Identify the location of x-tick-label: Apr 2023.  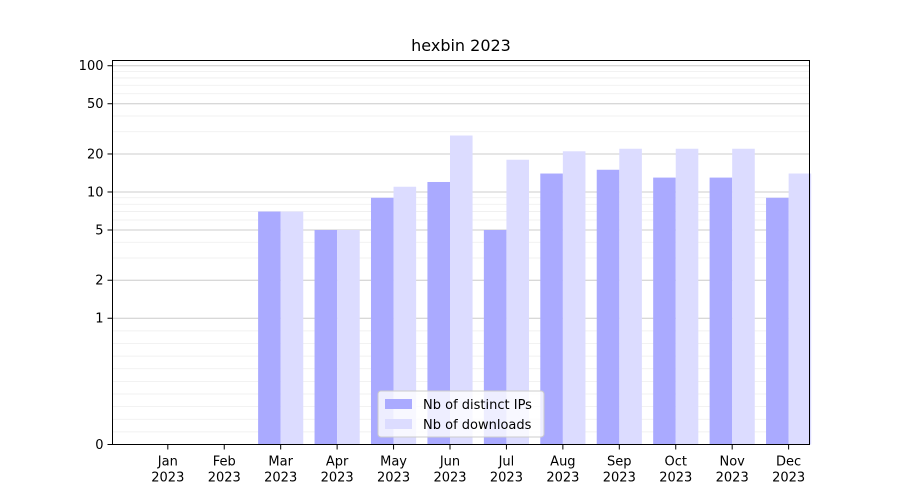
(337, 470).